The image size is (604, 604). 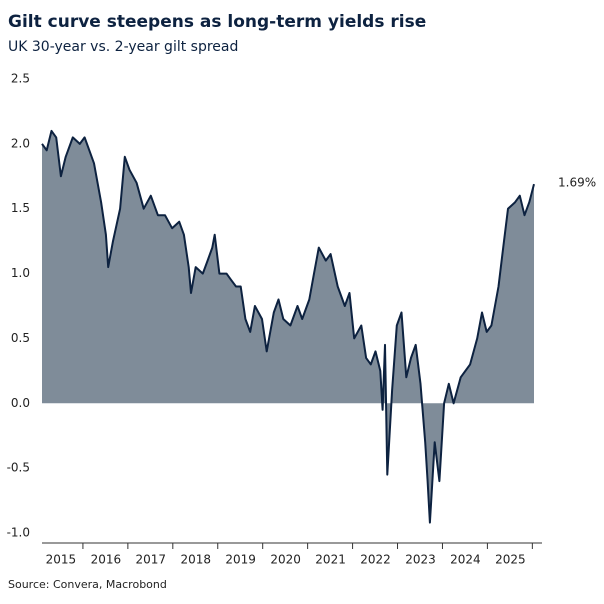 What do you see at coordinates (195, 560) in the screenshot?
I see `x-tick-label: 2018` at bounding box center [195, 560].